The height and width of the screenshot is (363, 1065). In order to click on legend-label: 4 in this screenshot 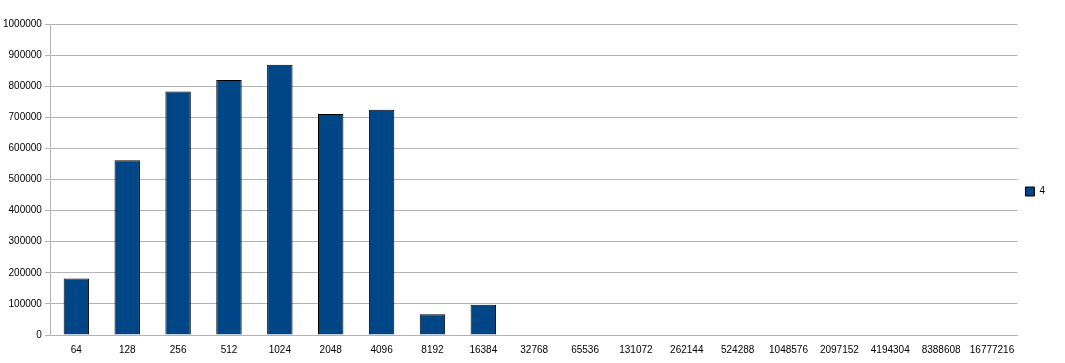, I will do `click(1042, 191)`.